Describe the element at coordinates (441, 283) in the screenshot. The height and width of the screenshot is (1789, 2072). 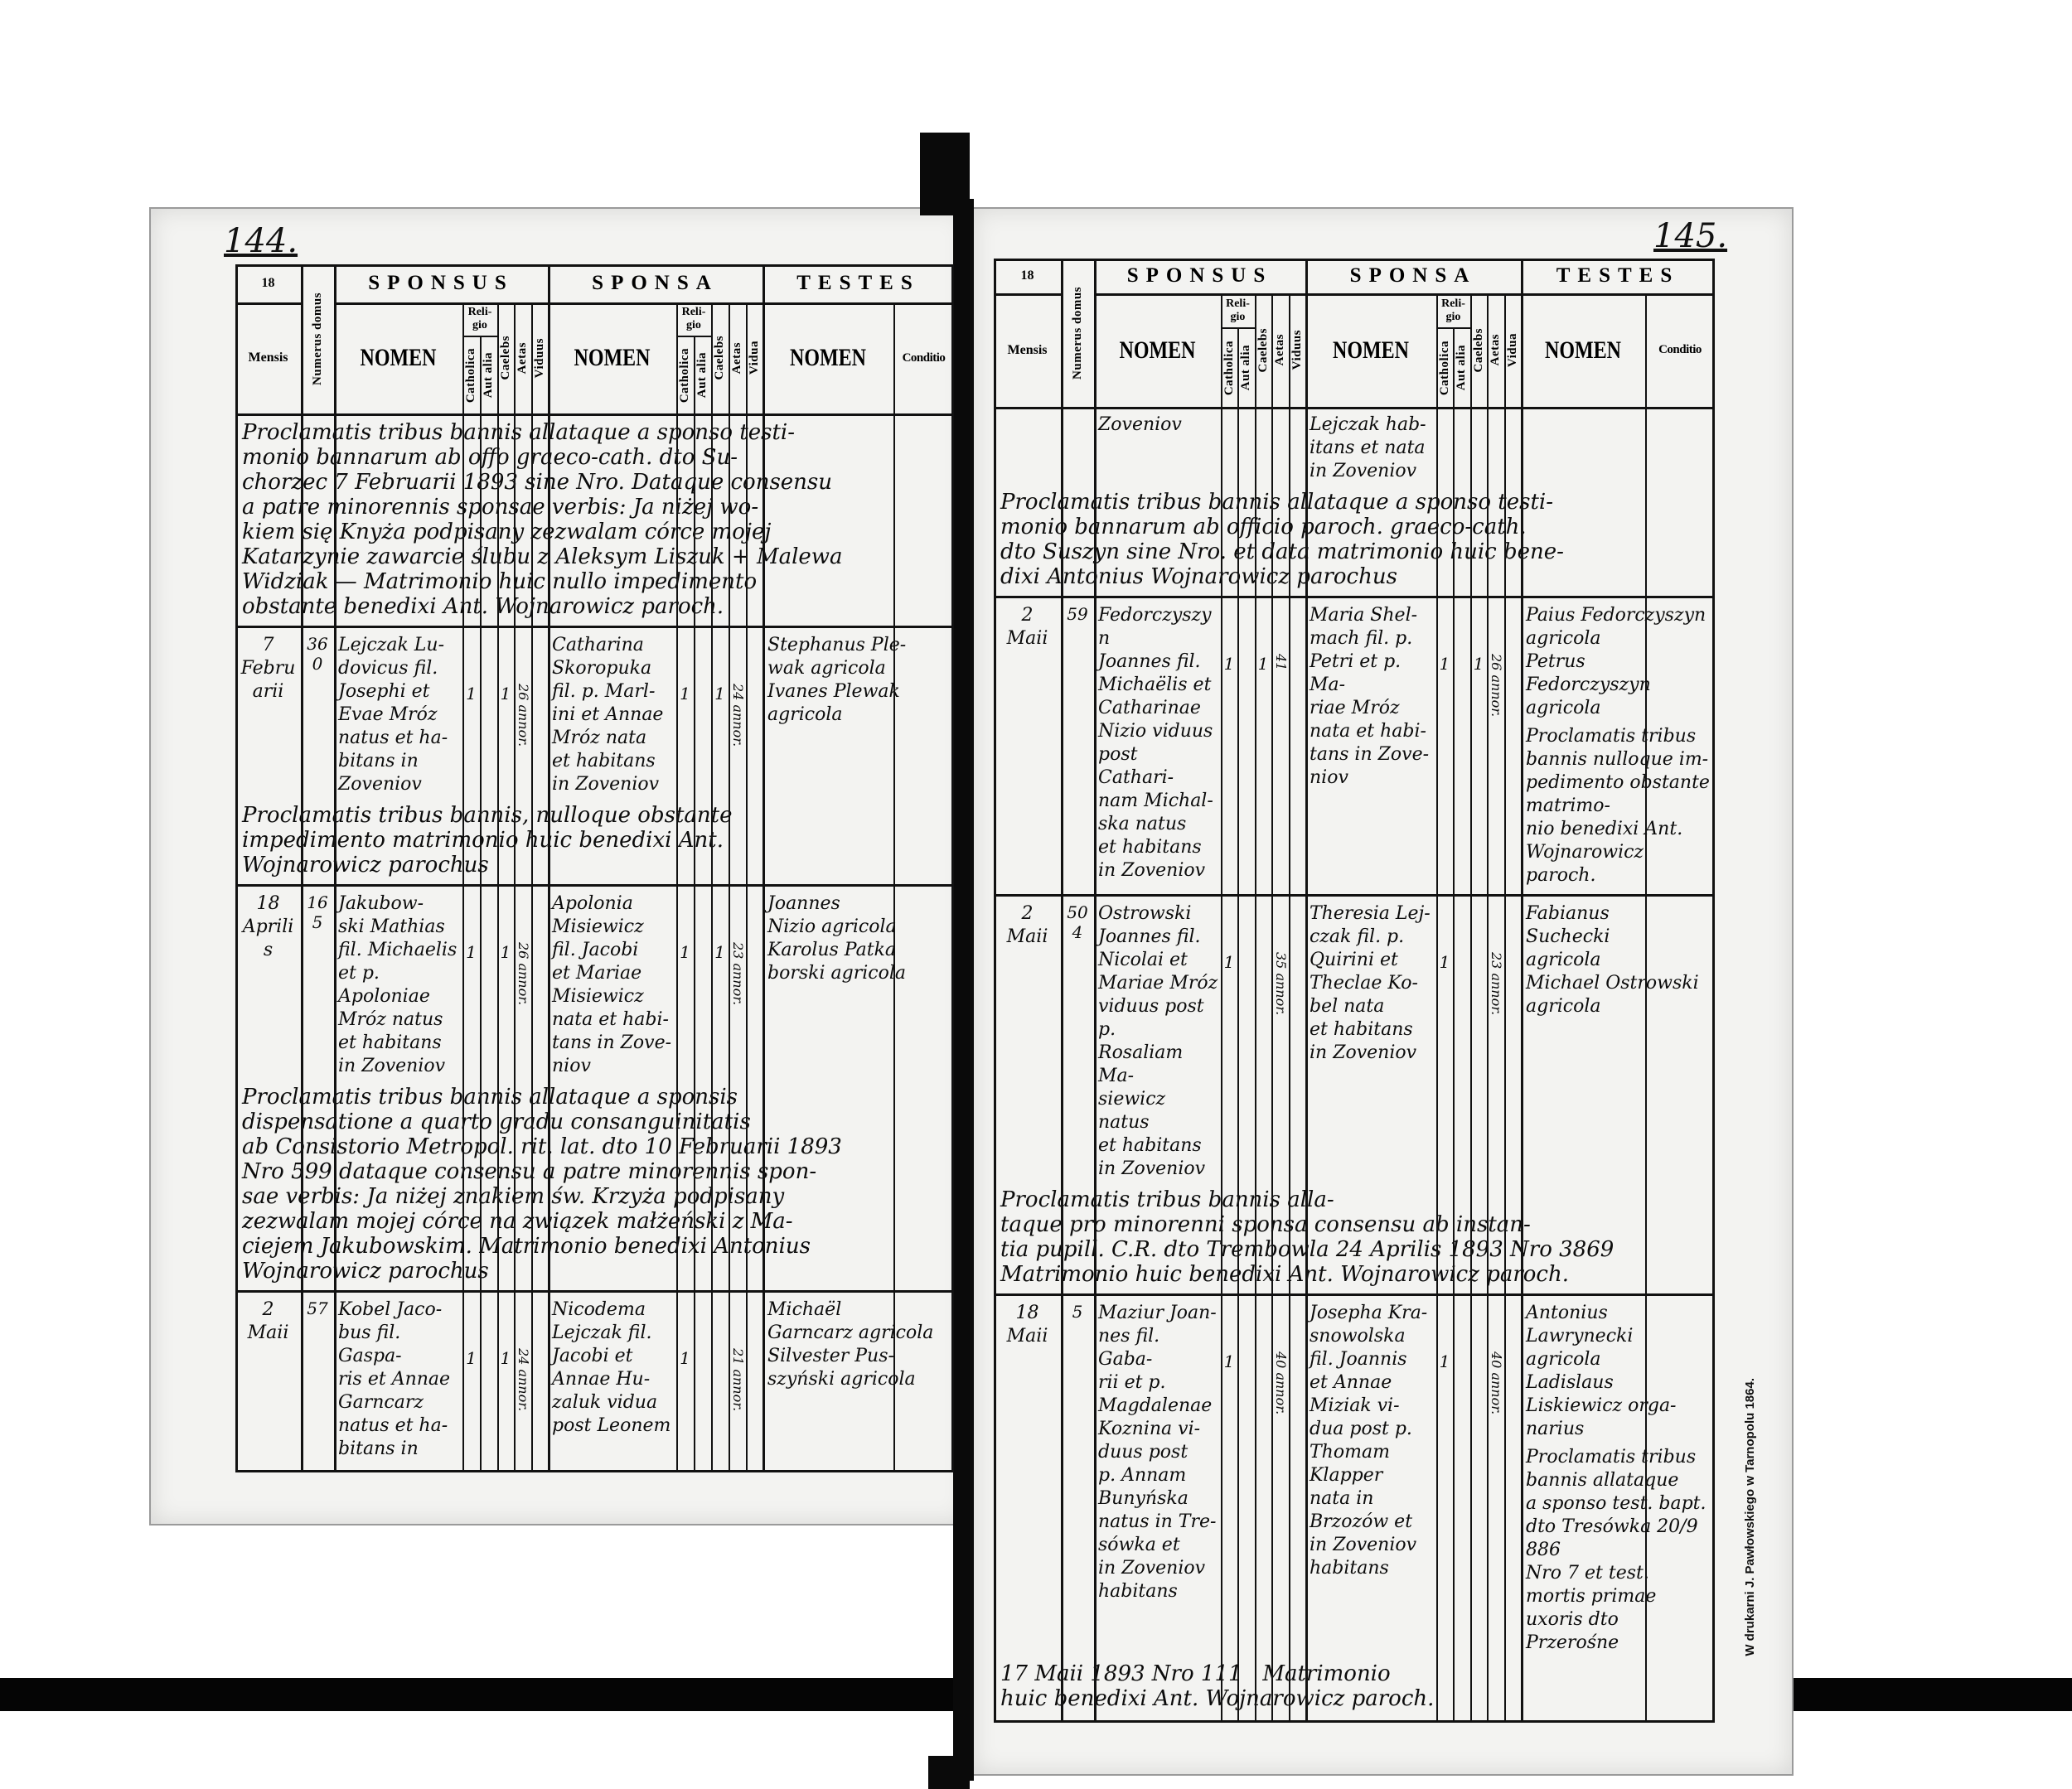
I see `left-header-sponsus: SPONSUS` at that location.